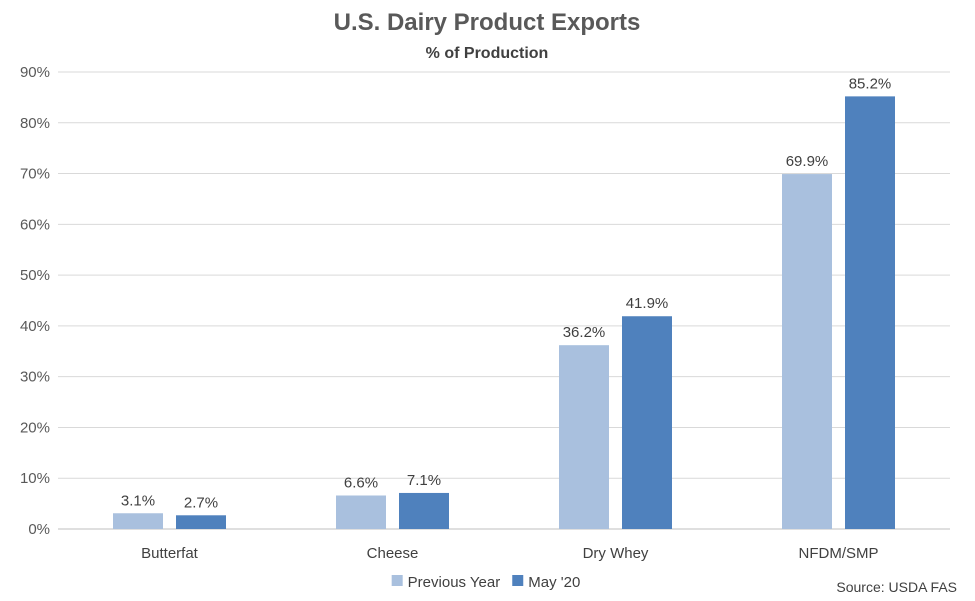 Image resolution: width=975 pixels, height=601 pixels. I want to click on data-label: 85.2%, so click(870, 83).